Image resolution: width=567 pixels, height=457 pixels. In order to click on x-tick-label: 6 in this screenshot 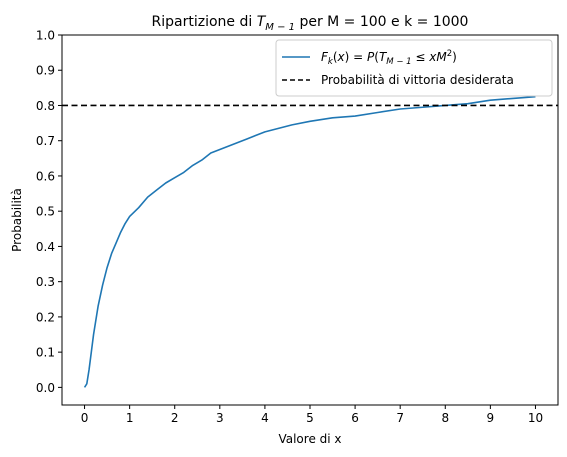, I will do `click(355, 418)`.